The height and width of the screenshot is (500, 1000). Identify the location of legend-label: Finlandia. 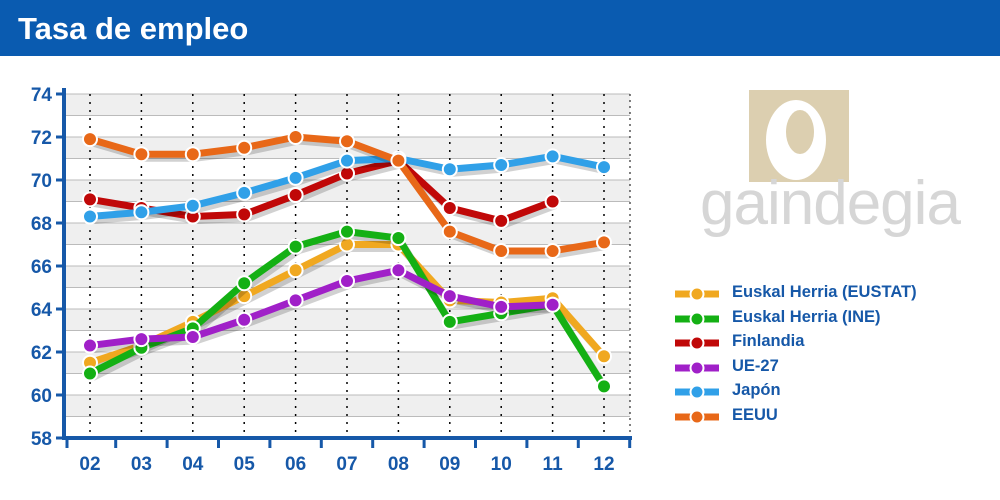
(768, 341).